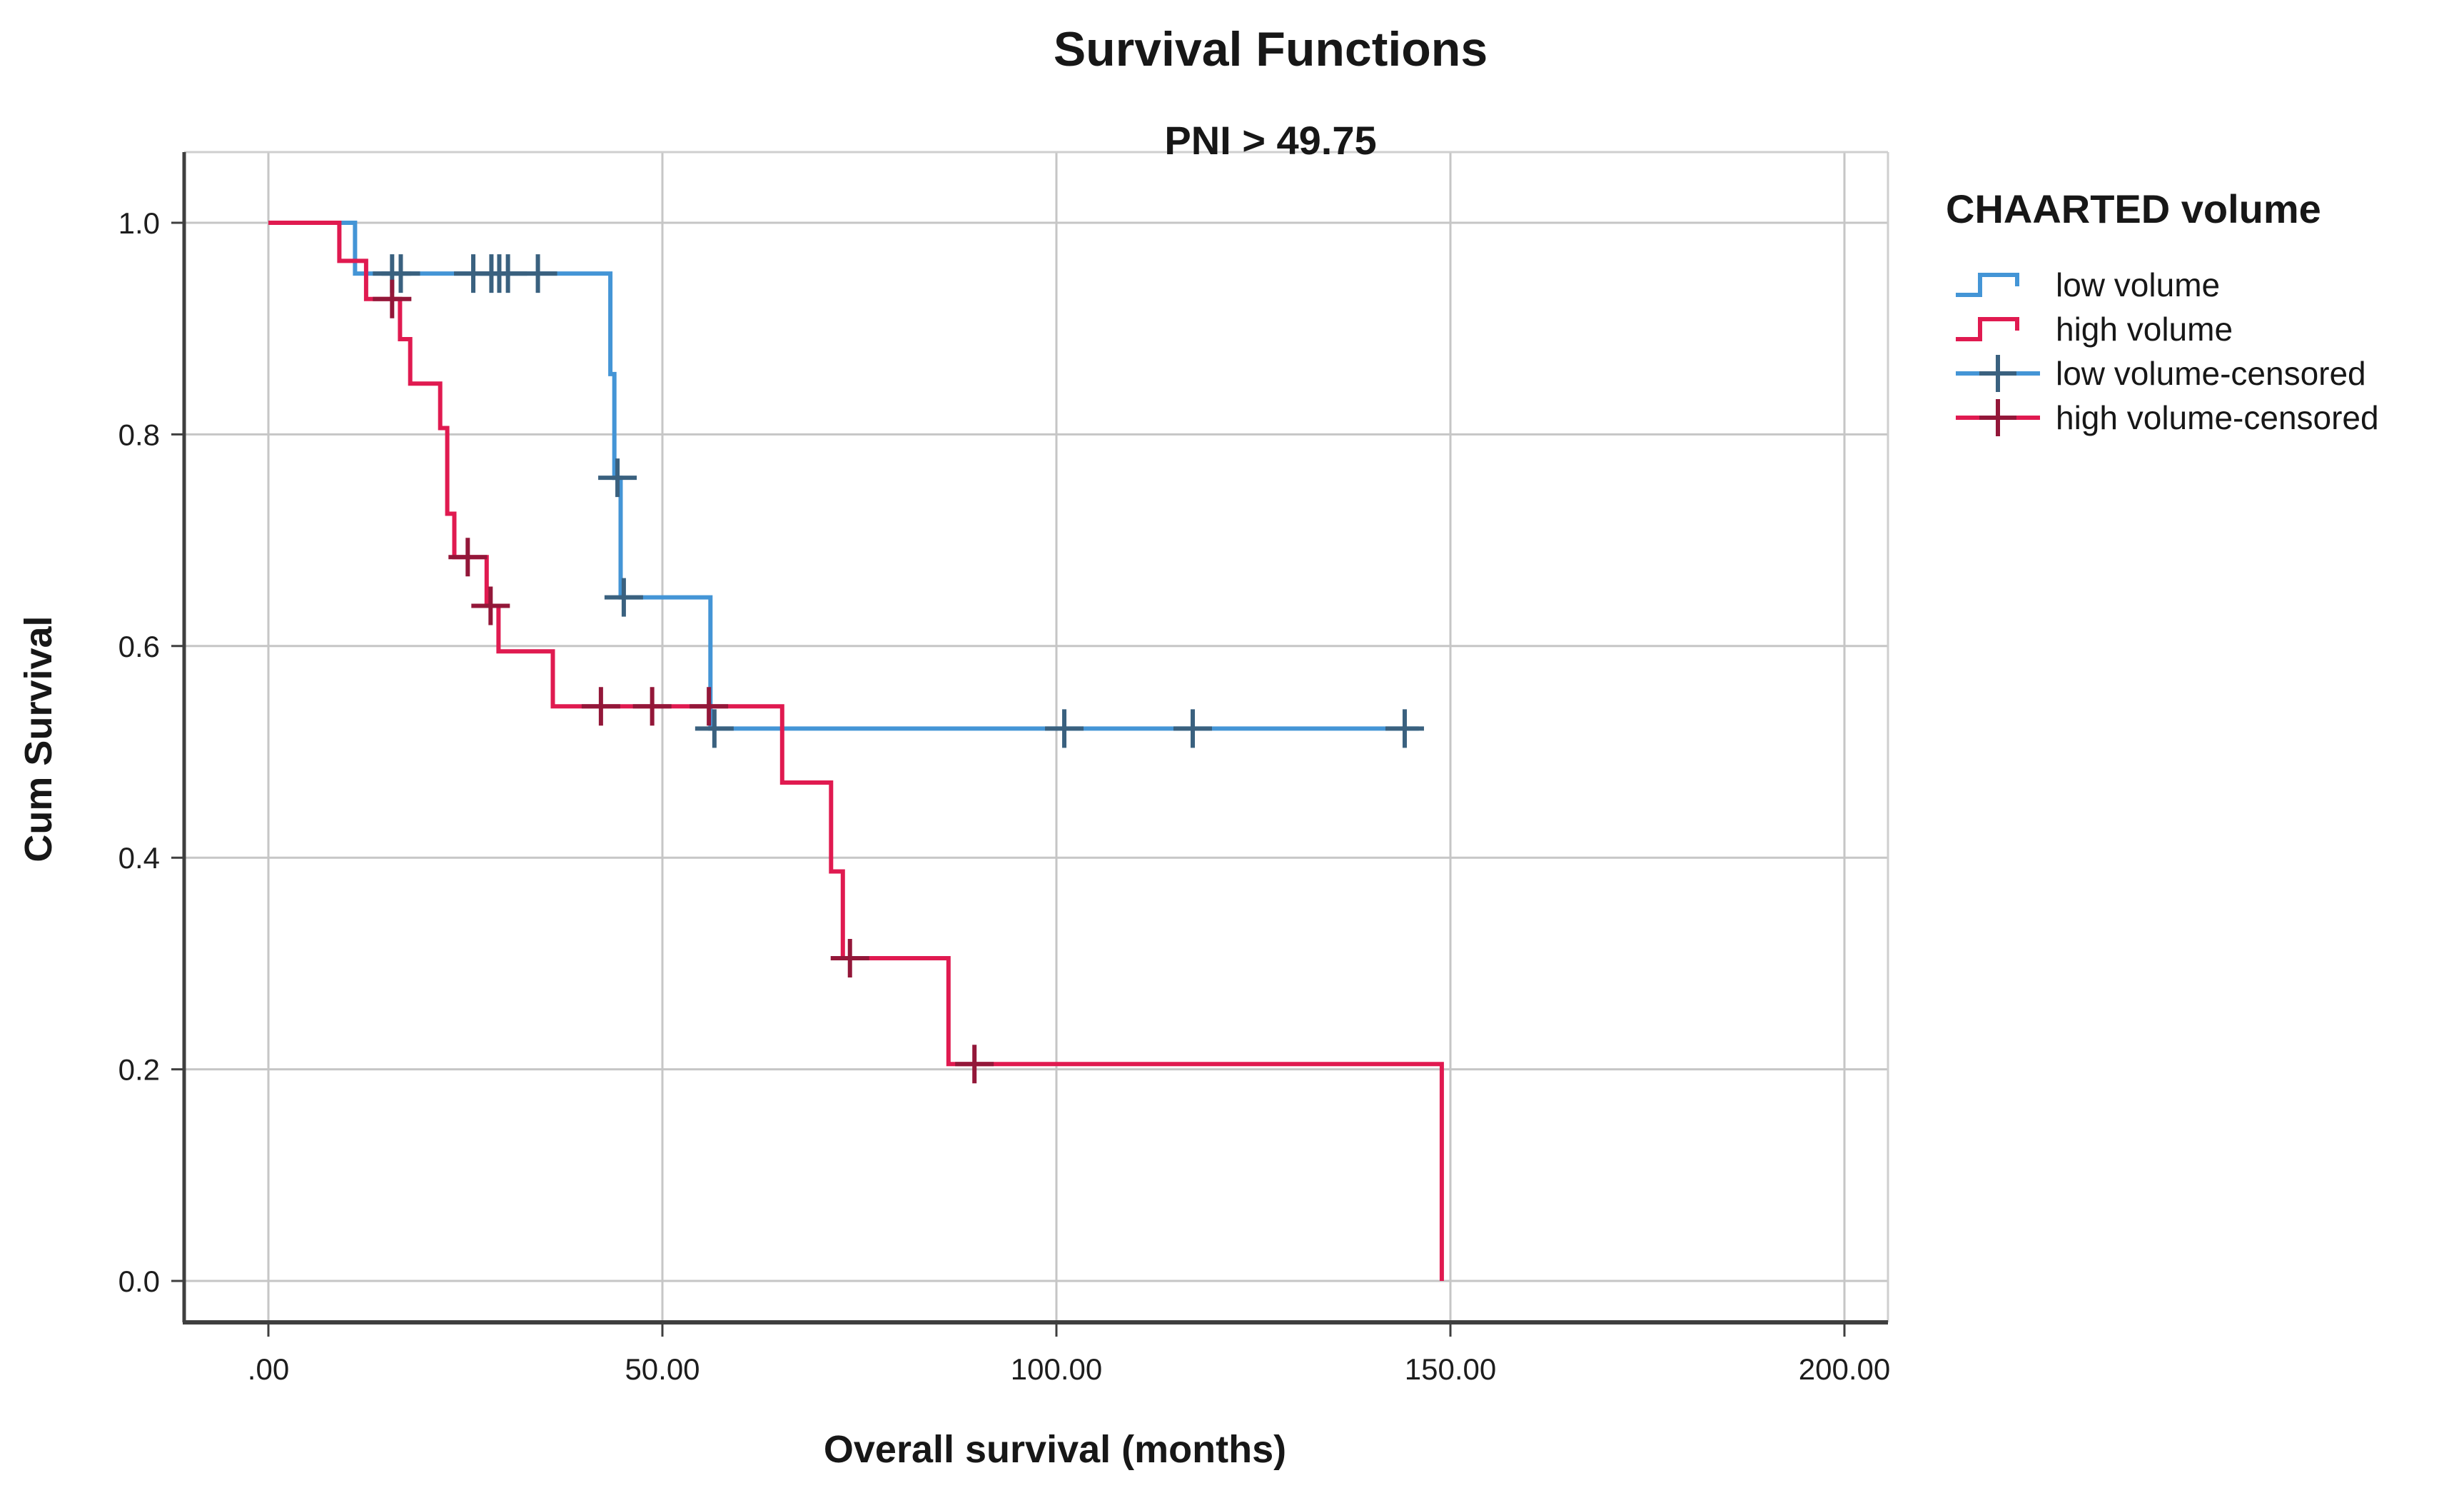 The width and height of the screenshot is (2464, 1493). I want to click on y-tick-label: 0.0, so click(139, 1281).